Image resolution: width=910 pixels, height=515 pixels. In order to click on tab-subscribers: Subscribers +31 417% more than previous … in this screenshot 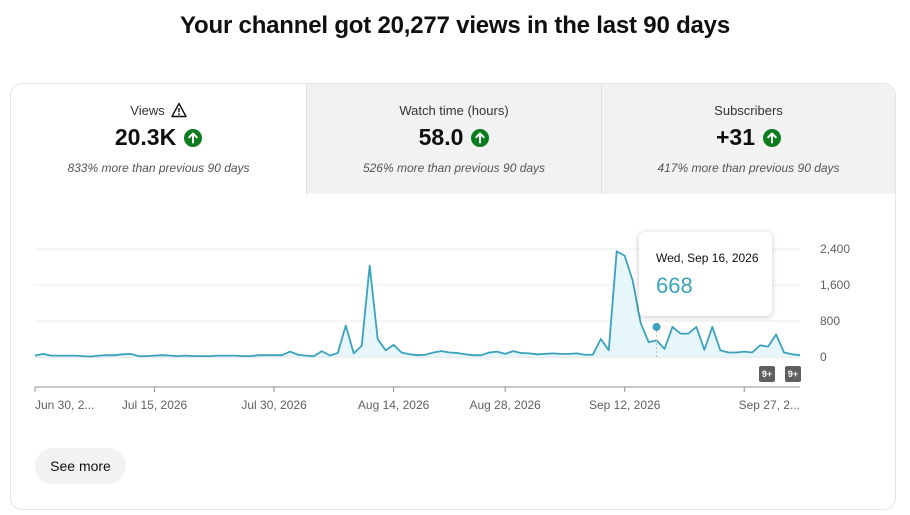, I will do `click(748, 139)`.